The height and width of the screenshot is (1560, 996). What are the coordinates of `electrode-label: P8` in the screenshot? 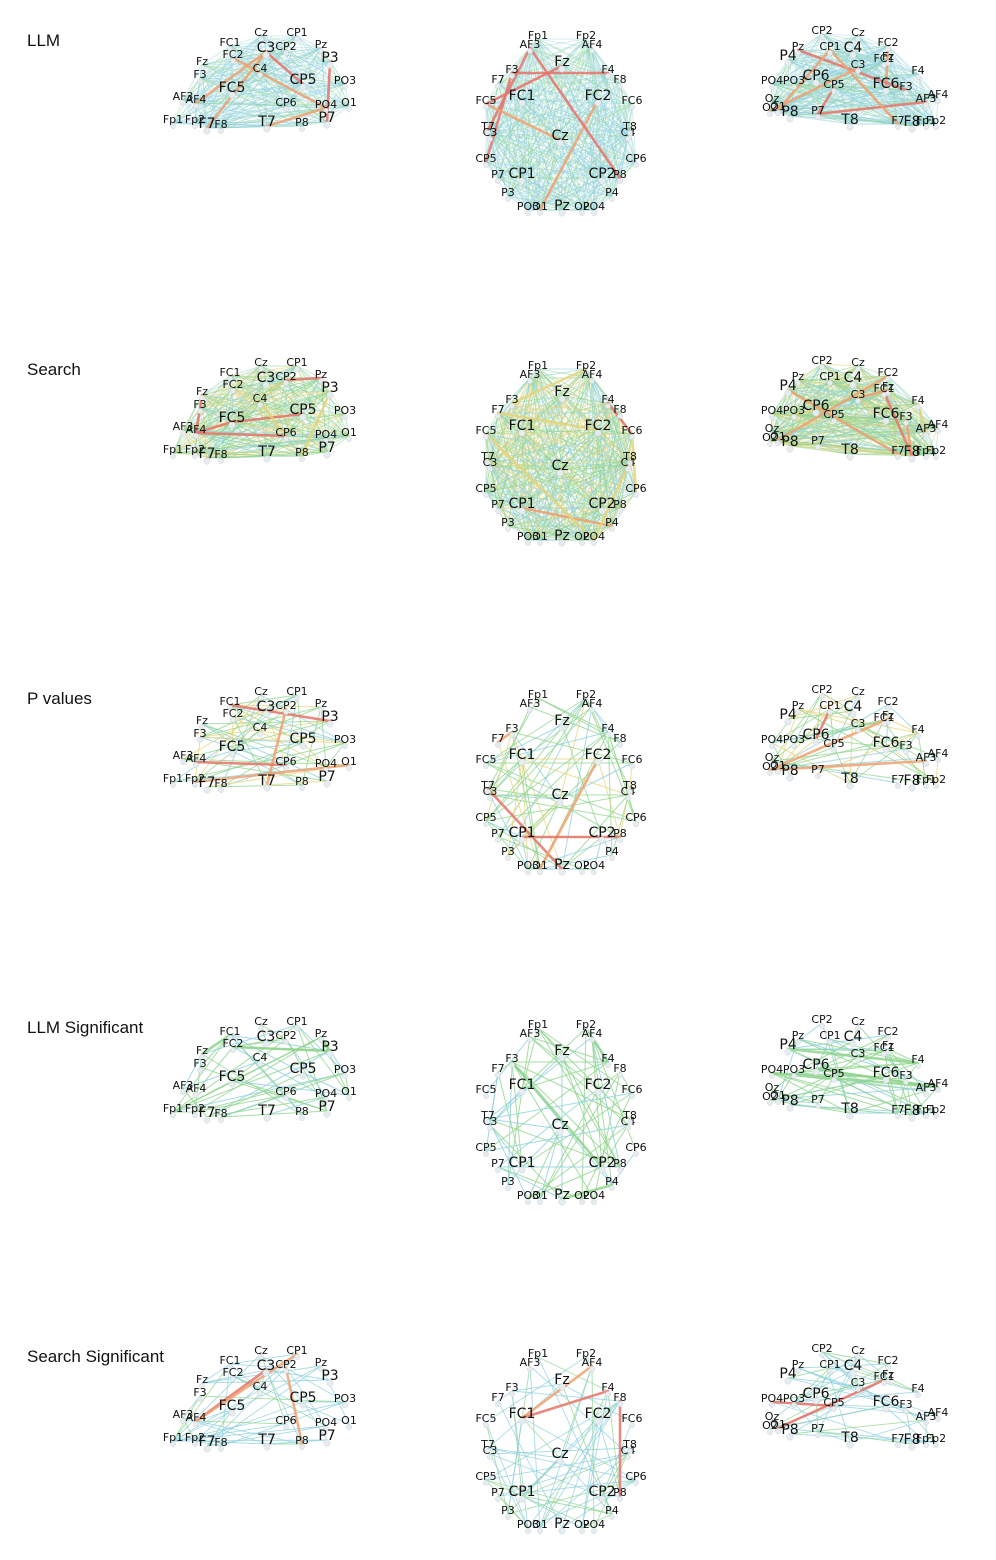 It's located at (302, 1440).